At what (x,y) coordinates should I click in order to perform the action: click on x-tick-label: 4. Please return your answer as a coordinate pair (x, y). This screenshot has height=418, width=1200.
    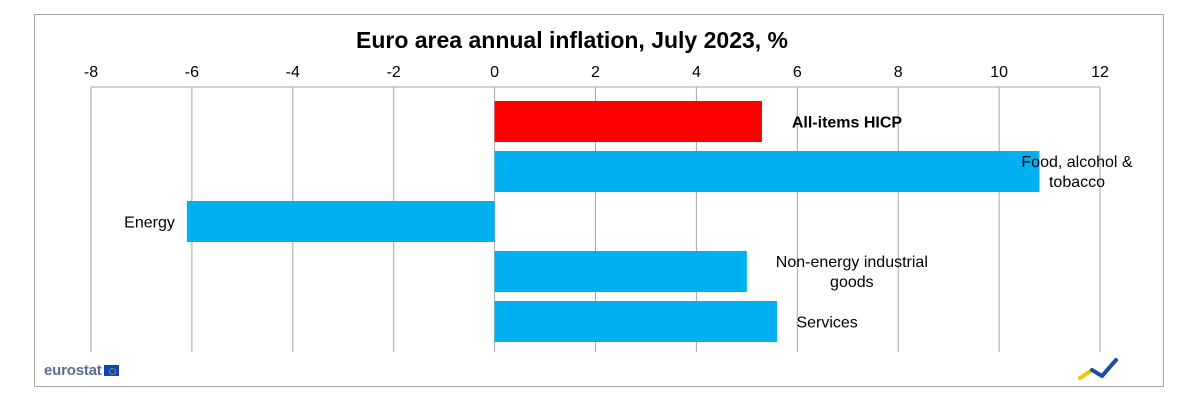
    Looking at the image, I should click on (696, 72).